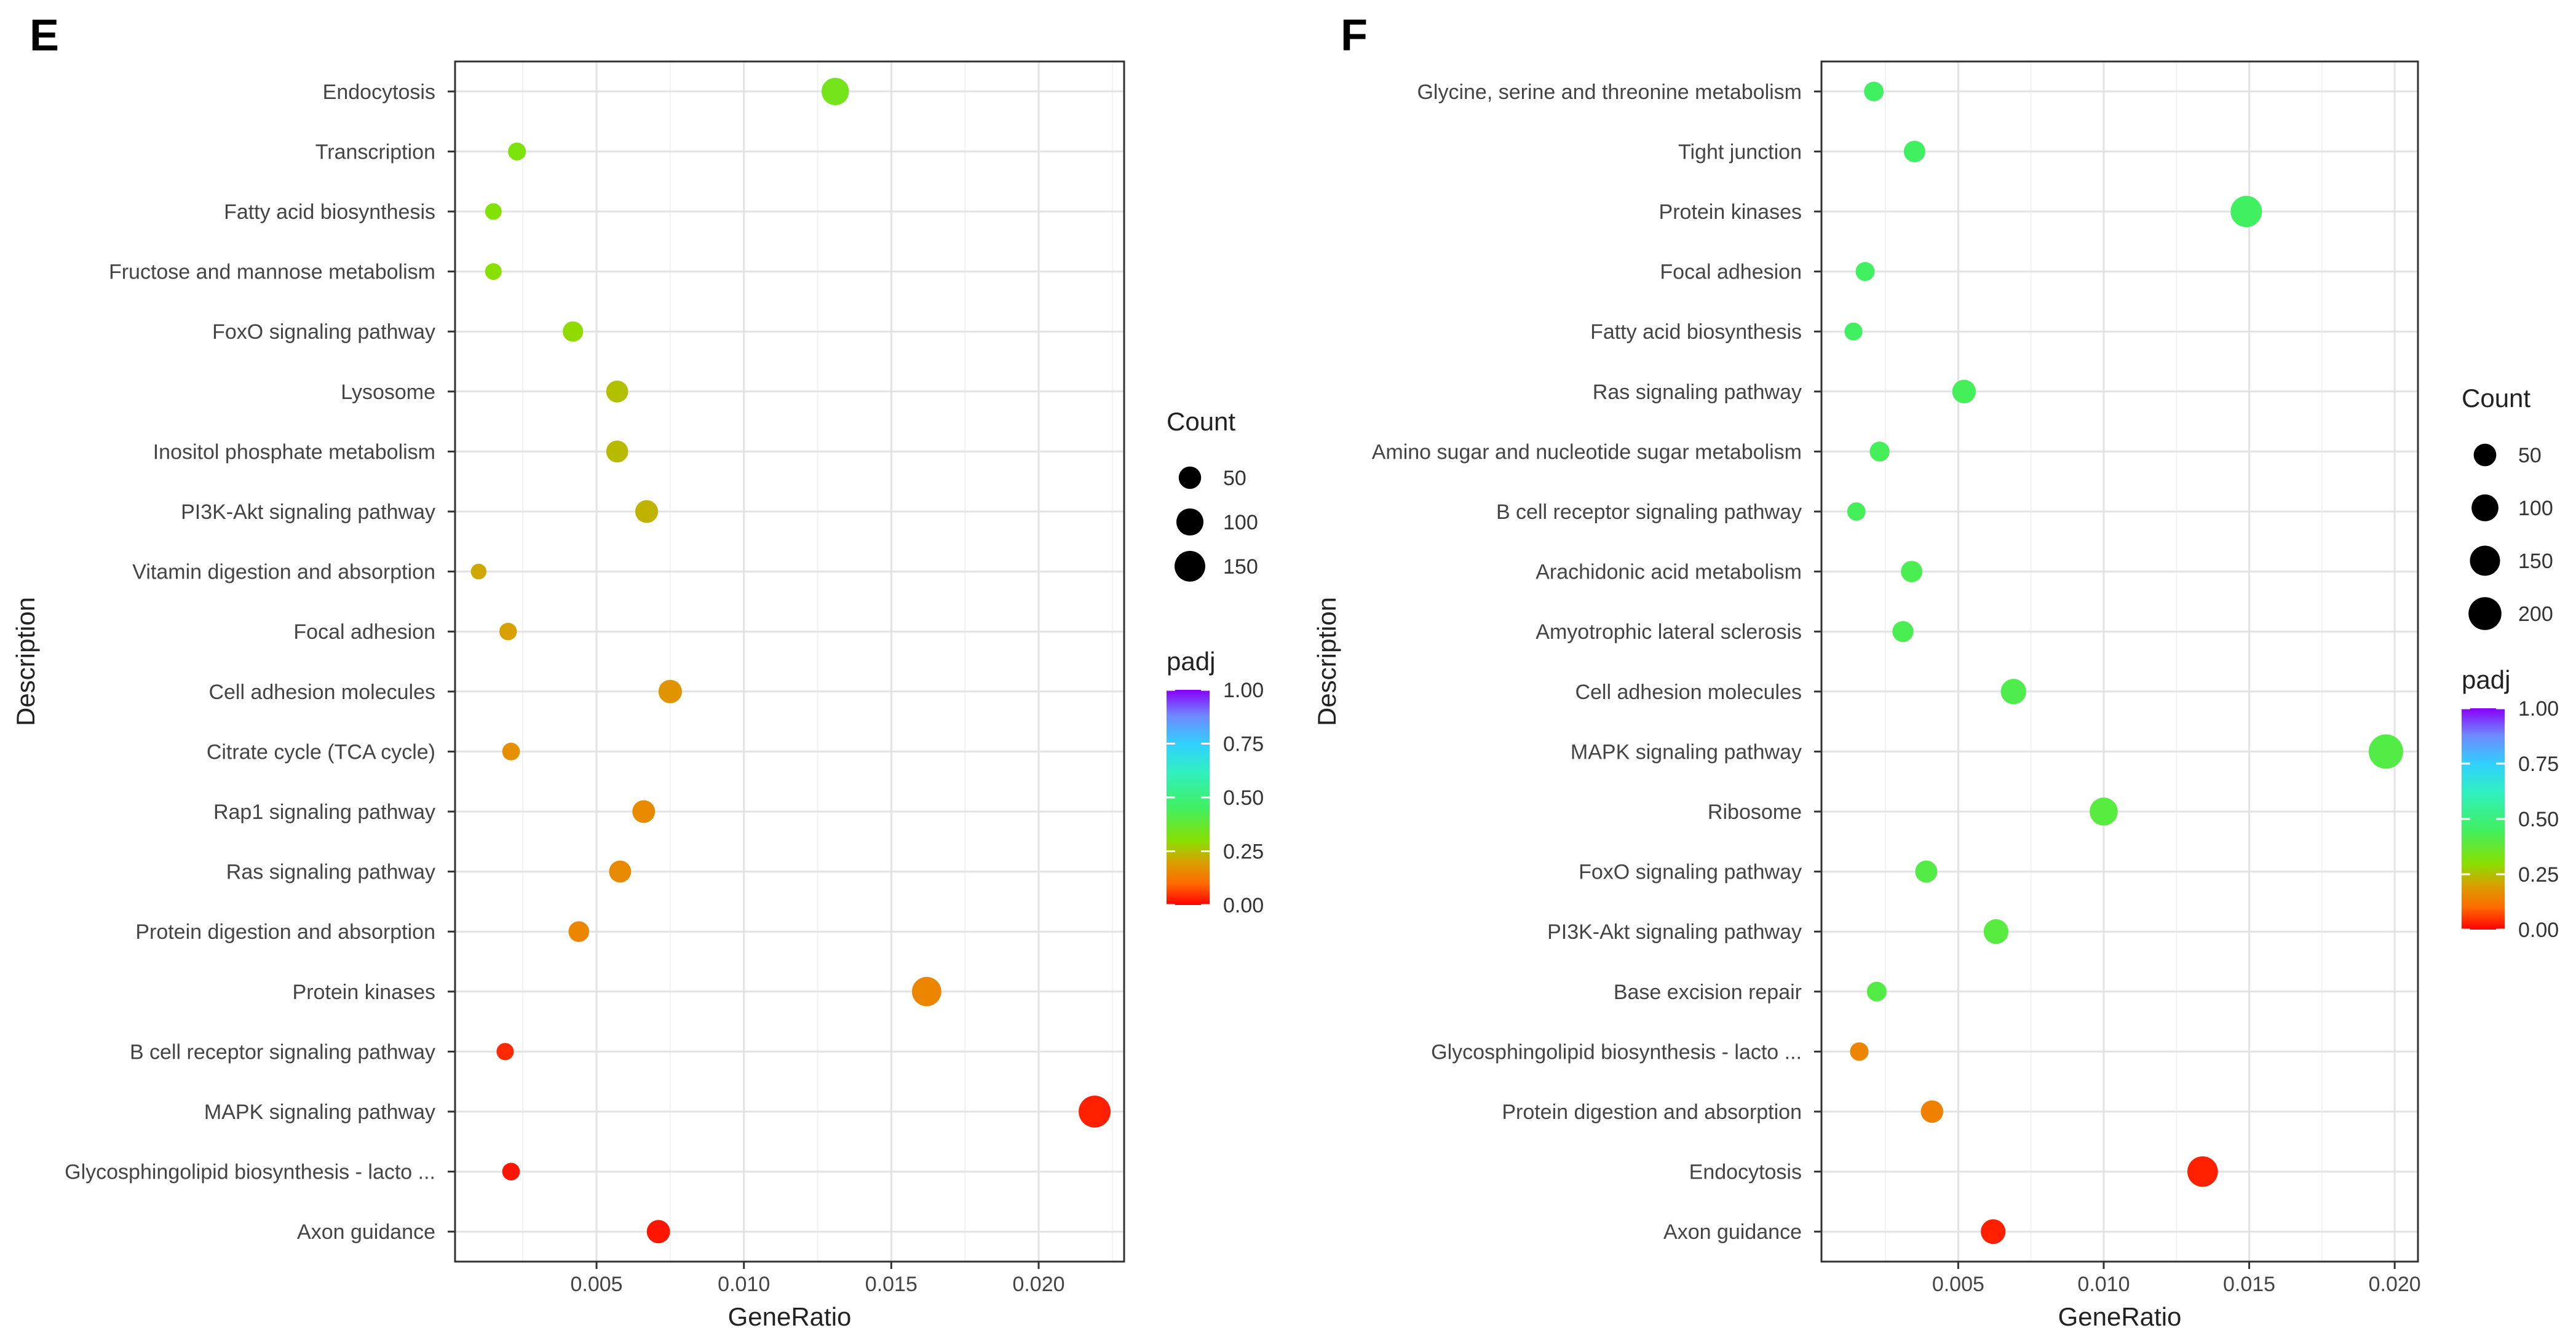 The height and width of the screenshot is (1336, 2576). What do you see at coordinates (283, 572) in the screenshot?
I see `category-label: Vitamin digestion and absorption` at bounding box center [283, 572].